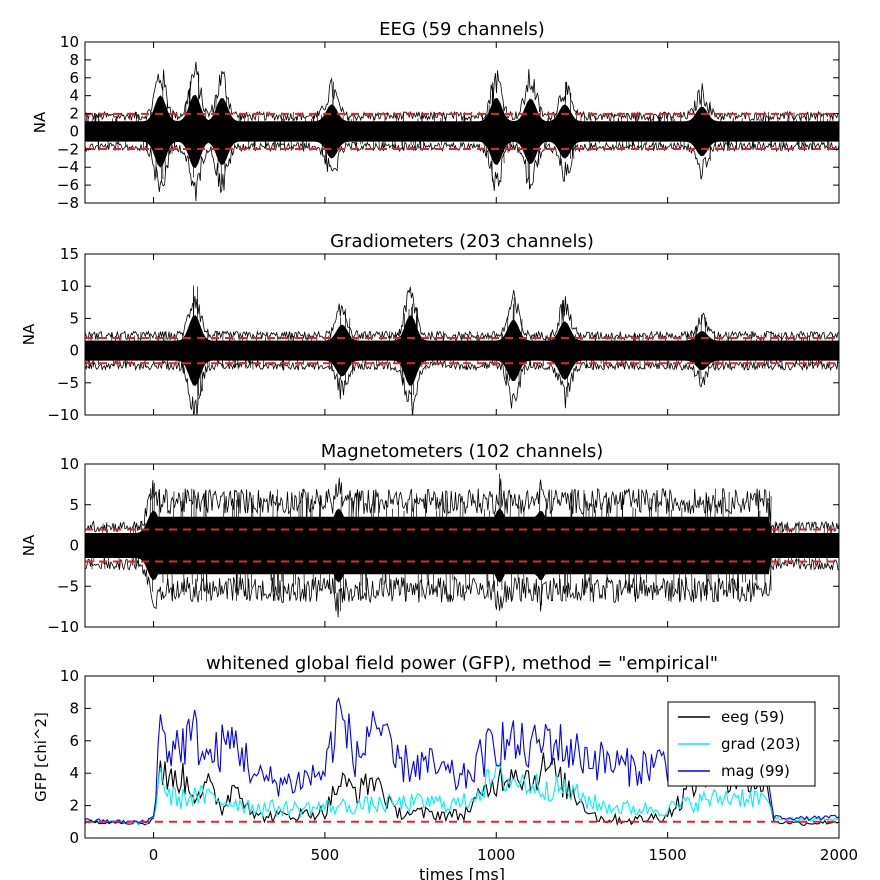 The image size is (880, 880). Describe the element at coordinates (41, 757) in the screenshot. I see `gfp-y-label: GFP [chi^2]` at that location.